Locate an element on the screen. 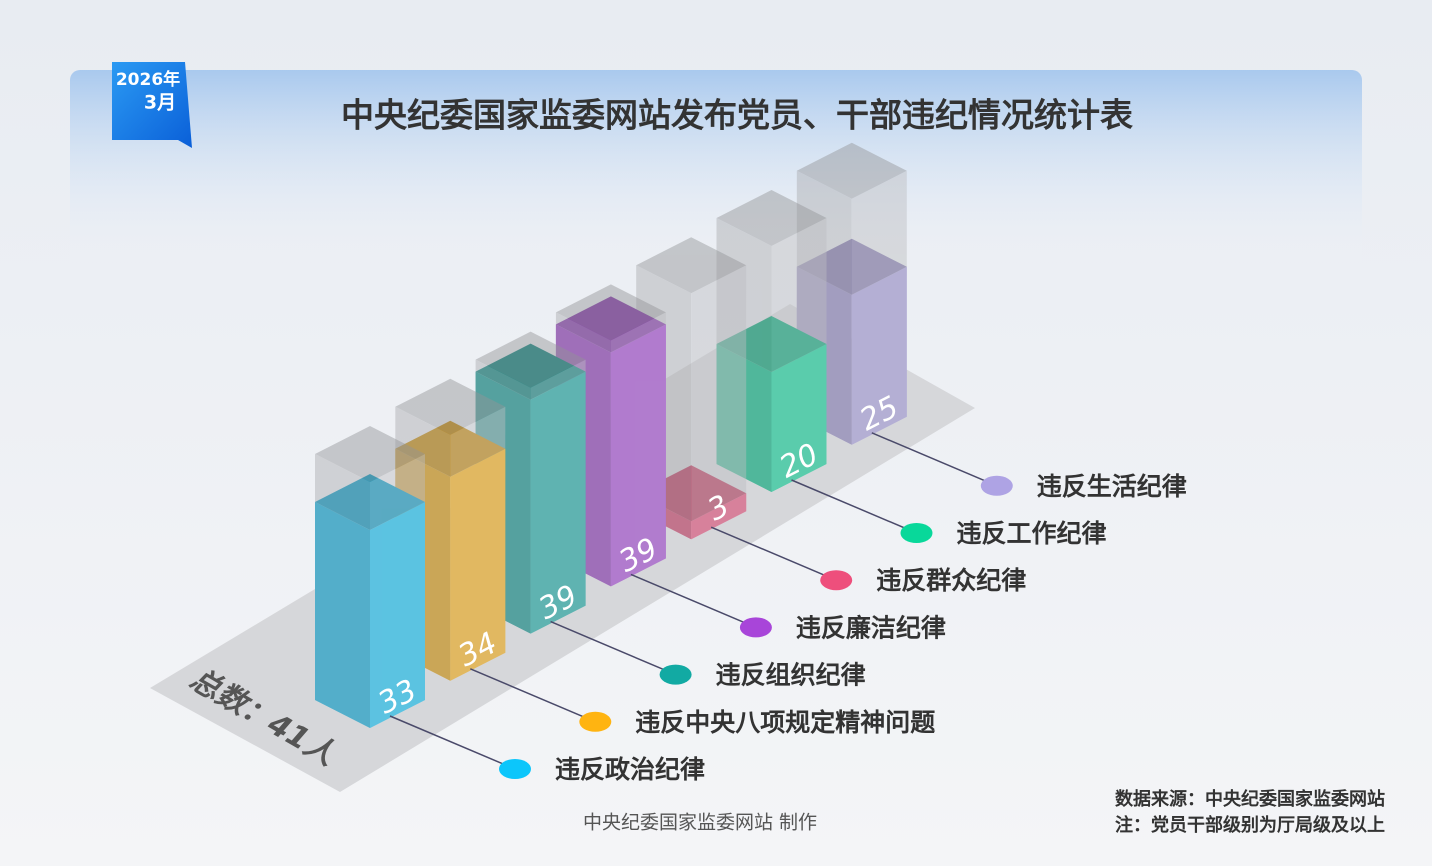  badge is located at coordinates (152, 105).